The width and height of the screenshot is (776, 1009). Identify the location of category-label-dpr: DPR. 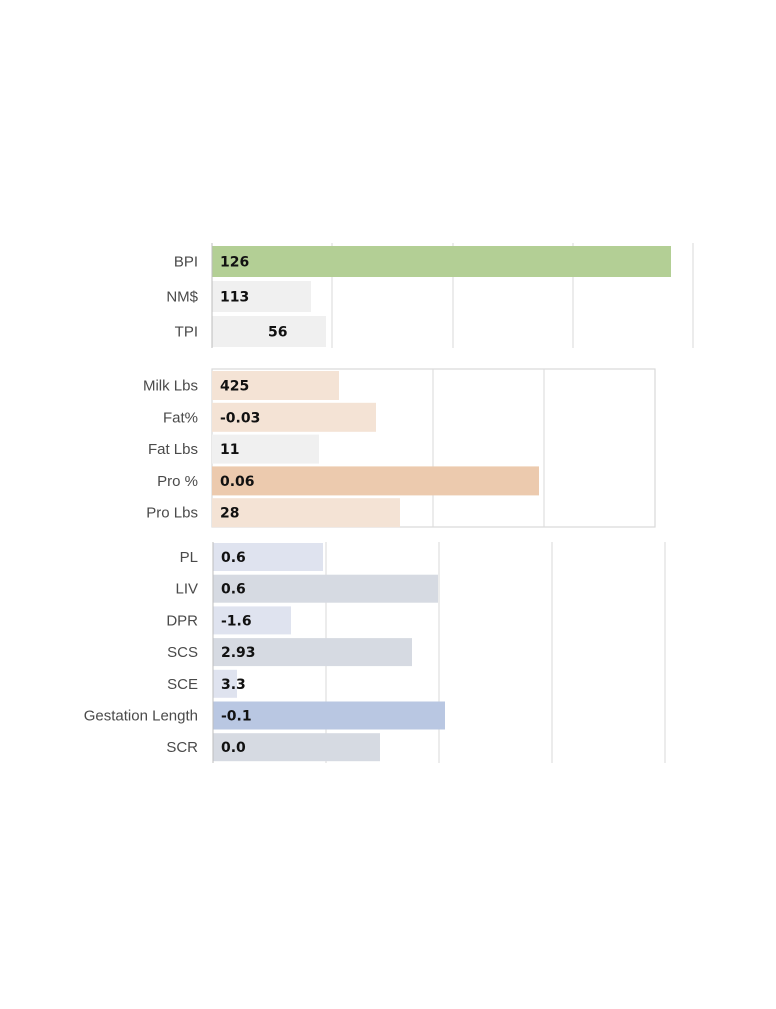
(182, 620).